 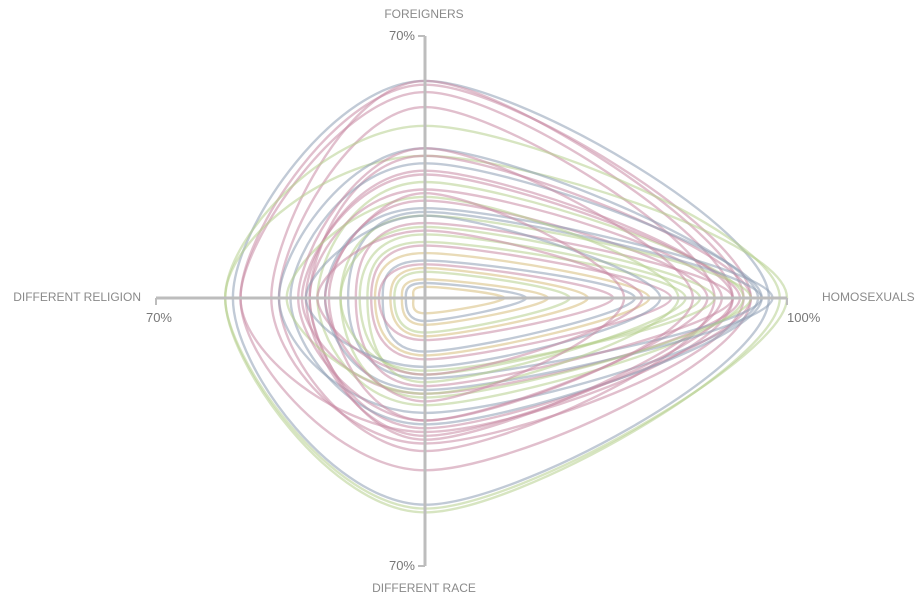 I want to click on axis-max-homosexuals: 100%, so click(x=804, y=317).